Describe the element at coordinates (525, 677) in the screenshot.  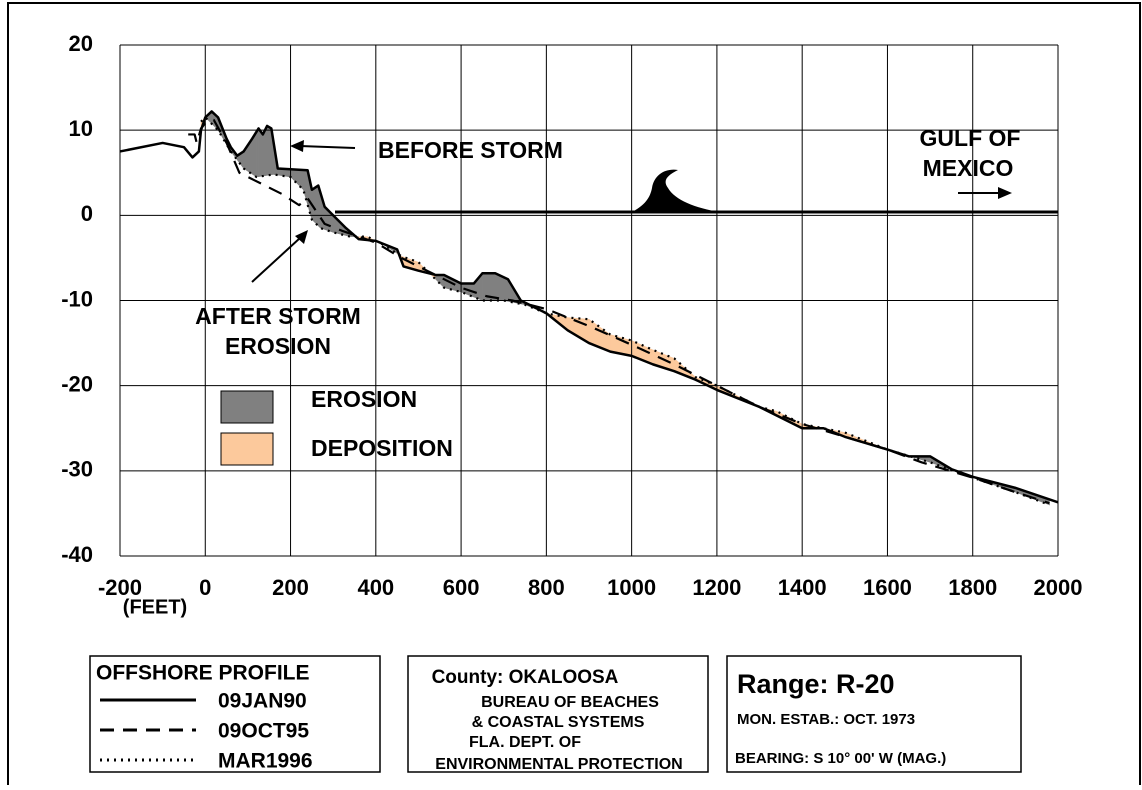
I see `county: County: OKALOOSA` at that location.